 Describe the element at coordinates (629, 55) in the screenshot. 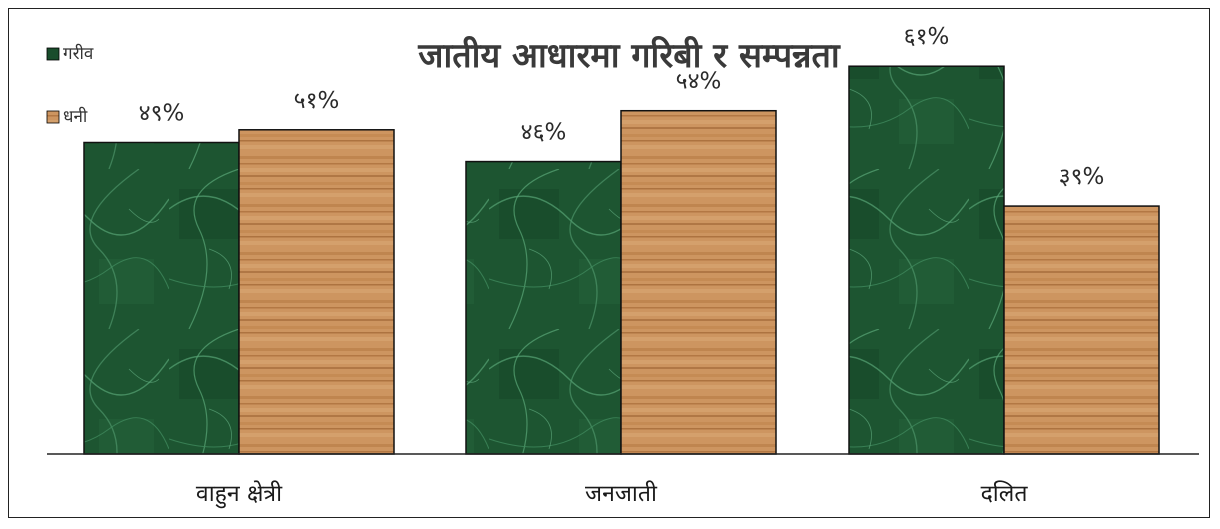

I see `chart-title: जातीय आधारमा गरिबी र सम्पन्नता` at that location.